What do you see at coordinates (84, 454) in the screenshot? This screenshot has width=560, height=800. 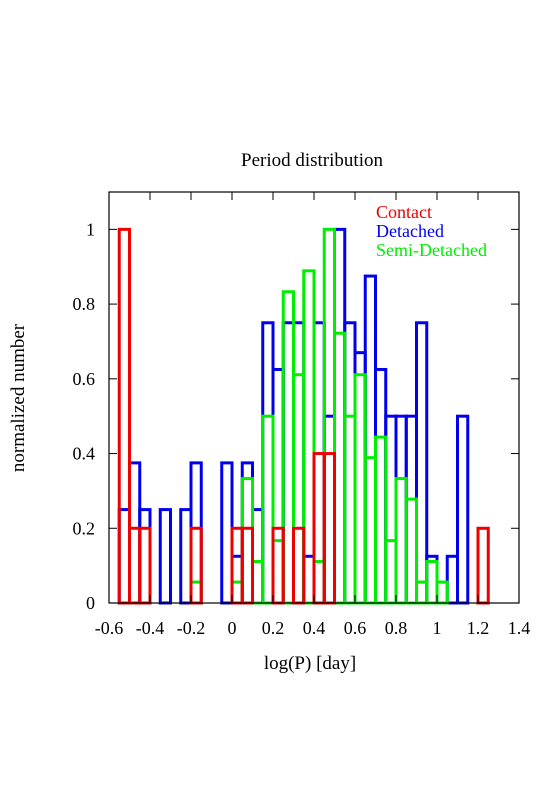 I see `y-tick-label: 0.4` at bounding box center [84, 454].